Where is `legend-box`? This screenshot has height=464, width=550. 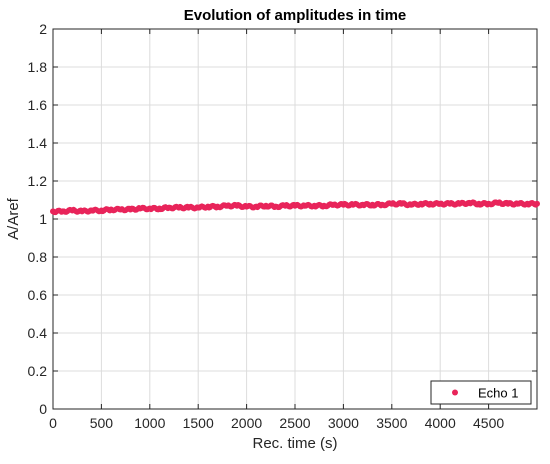 legend-box is located at coordinates (481, 392).